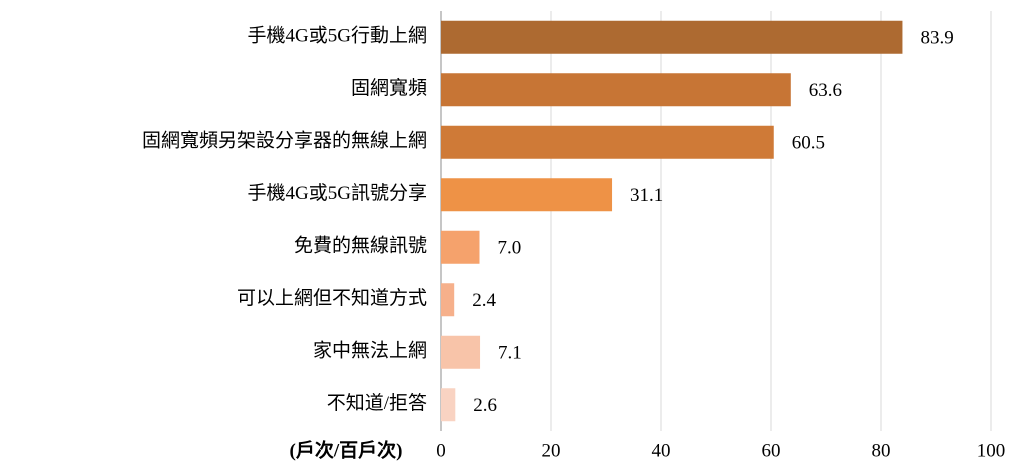  What do you see at coordinates (360, 246) in the screenshot?
I see `y-tick-label: 免費的無線訊號` at bounding box center [360, 246].